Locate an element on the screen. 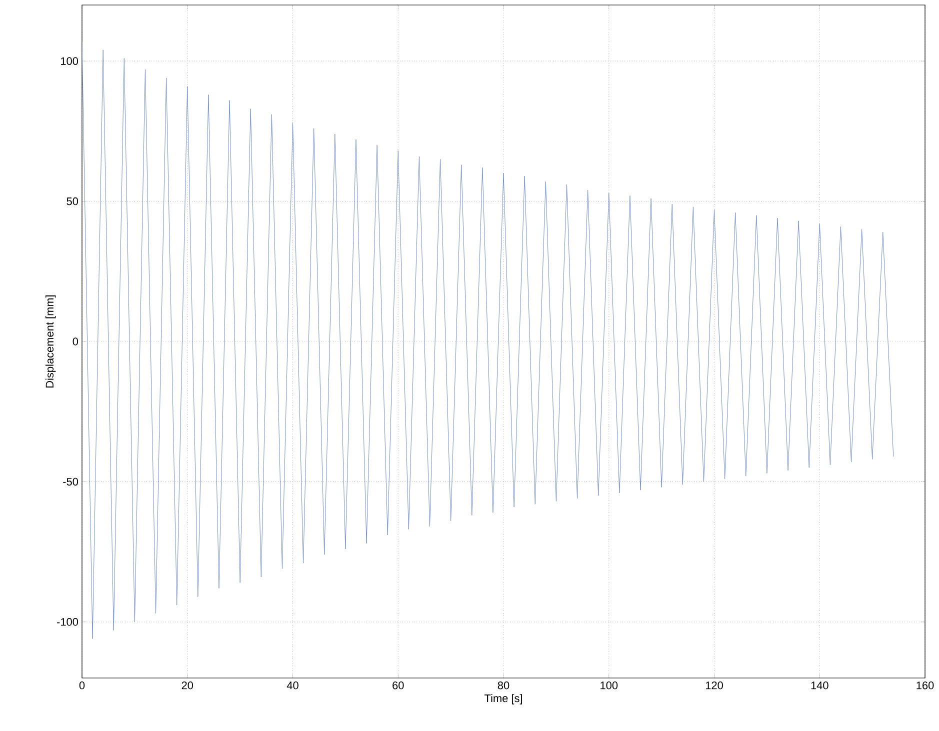  x-tick-label: 100 is located at coordinates (609, 686).